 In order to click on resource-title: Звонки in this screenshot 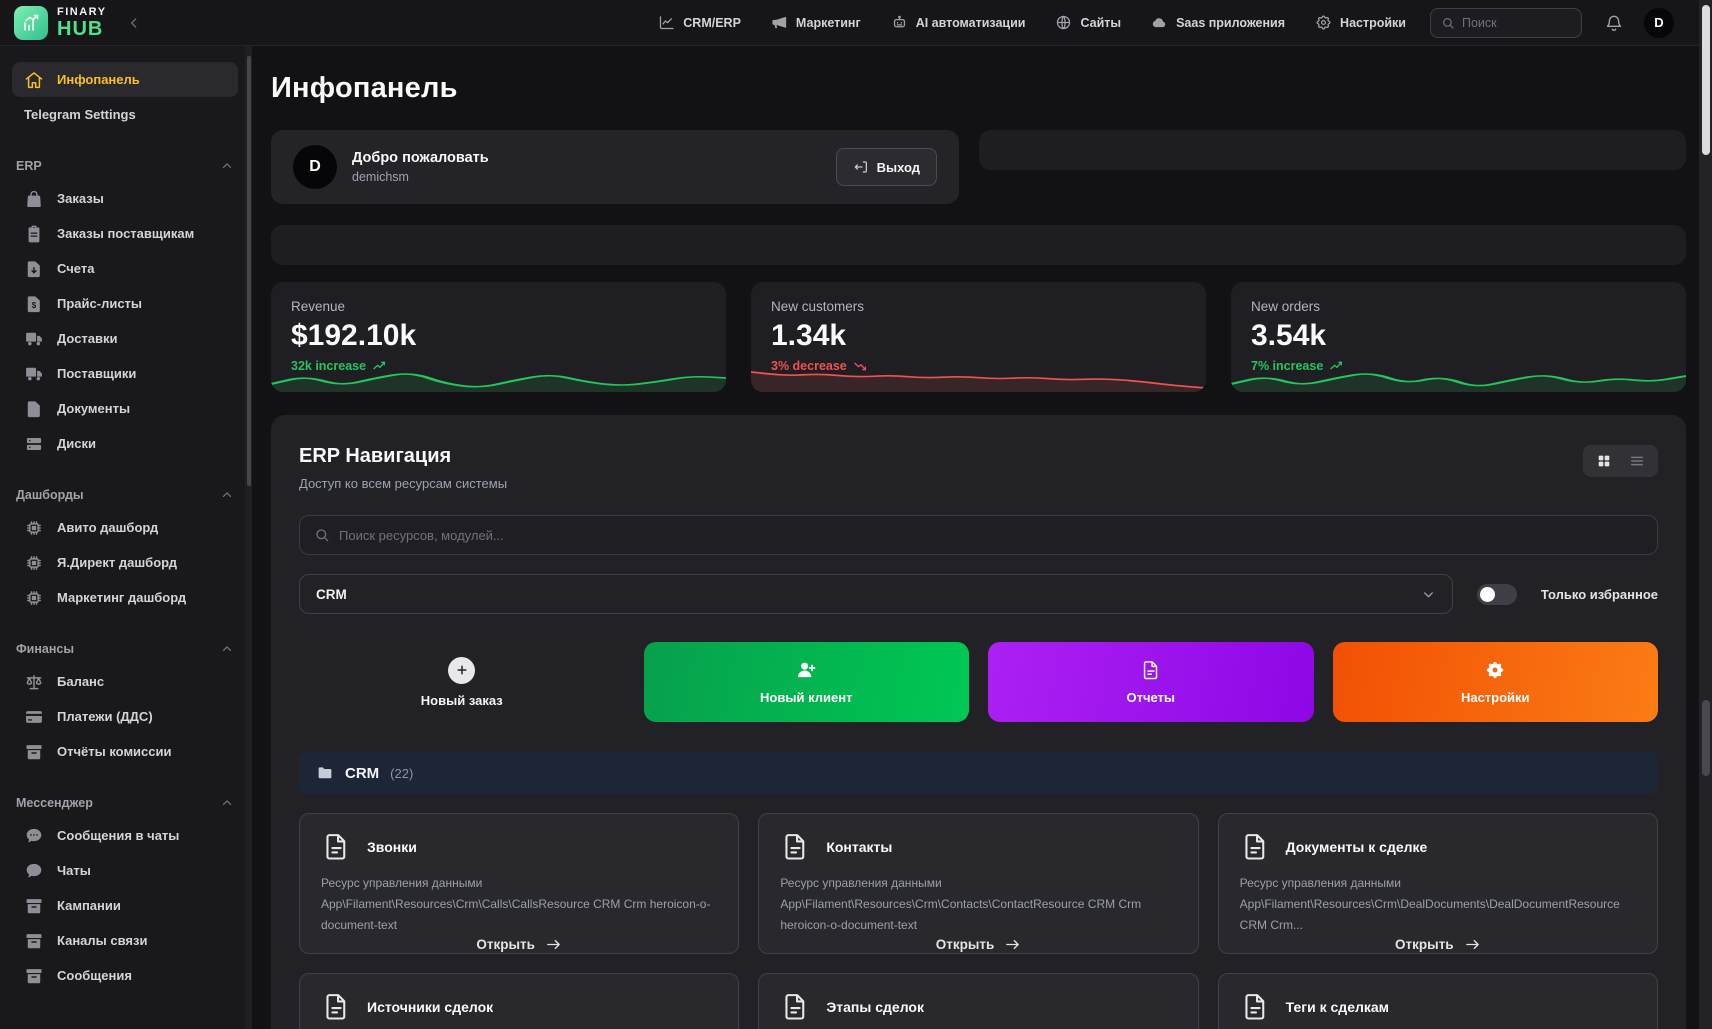, I will do `click(392, 846)`.